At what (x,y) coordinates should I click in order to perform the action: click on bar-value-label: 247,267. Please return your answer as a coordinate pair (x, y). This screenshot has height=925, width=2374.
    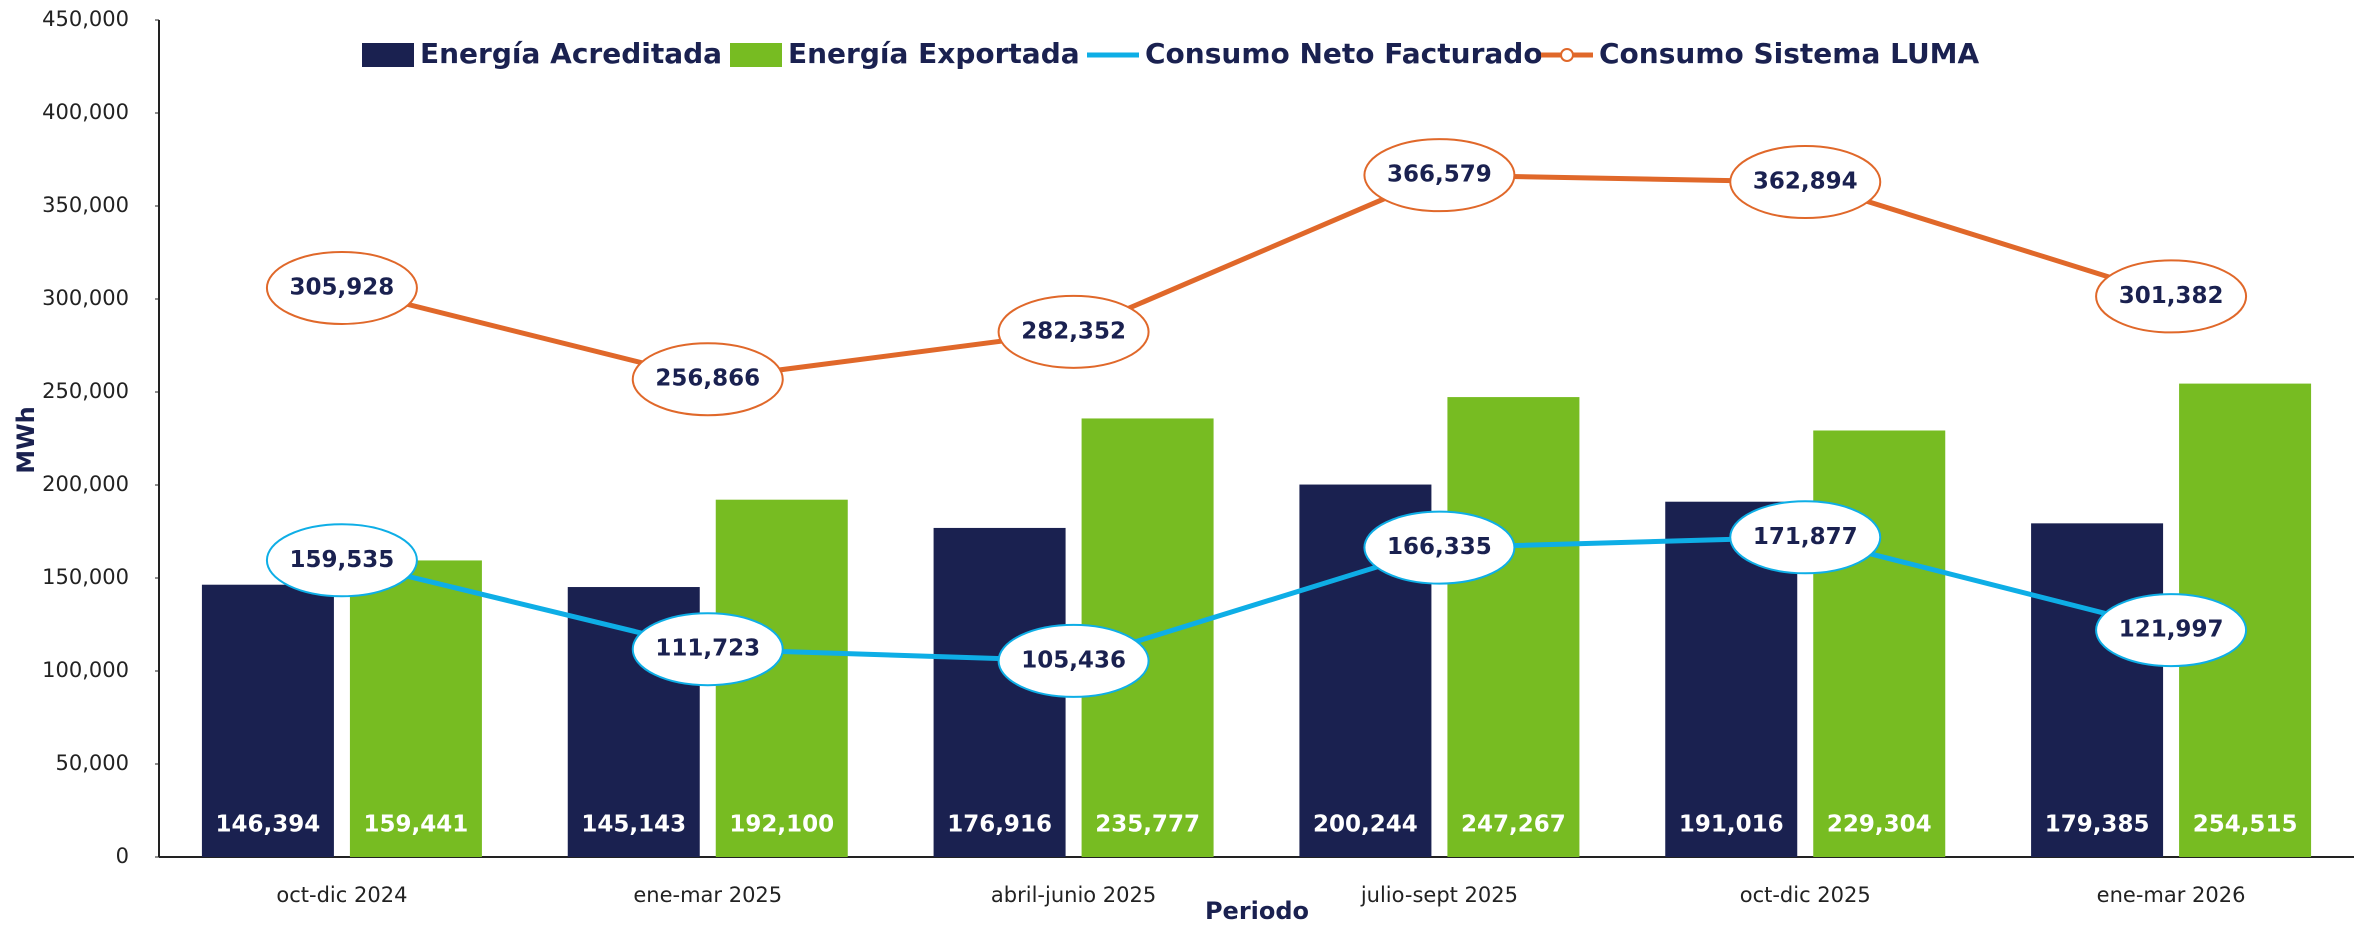
    Looking at the image, I should click on (1513, 825).